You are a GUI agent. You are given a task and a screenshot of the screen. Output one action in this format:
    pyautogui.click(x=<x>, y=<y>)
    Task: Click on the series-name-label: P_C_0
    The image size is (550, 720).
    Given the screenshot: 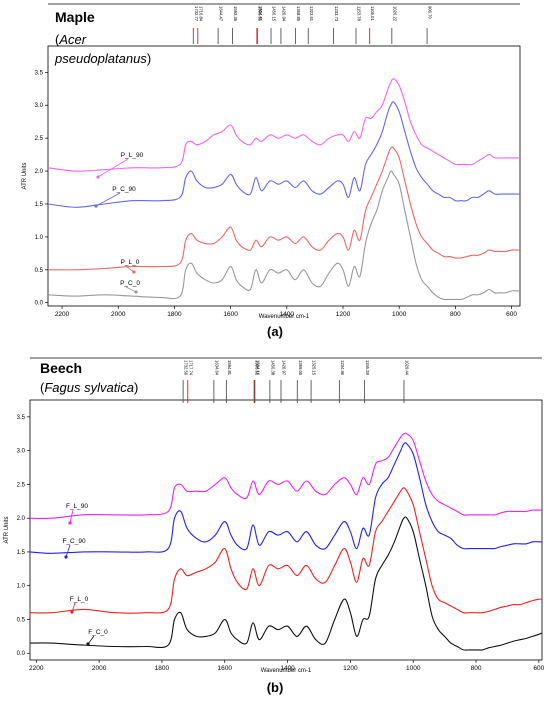 What is the action you would take?
    pyautogui.click(x=130, y=283)
    